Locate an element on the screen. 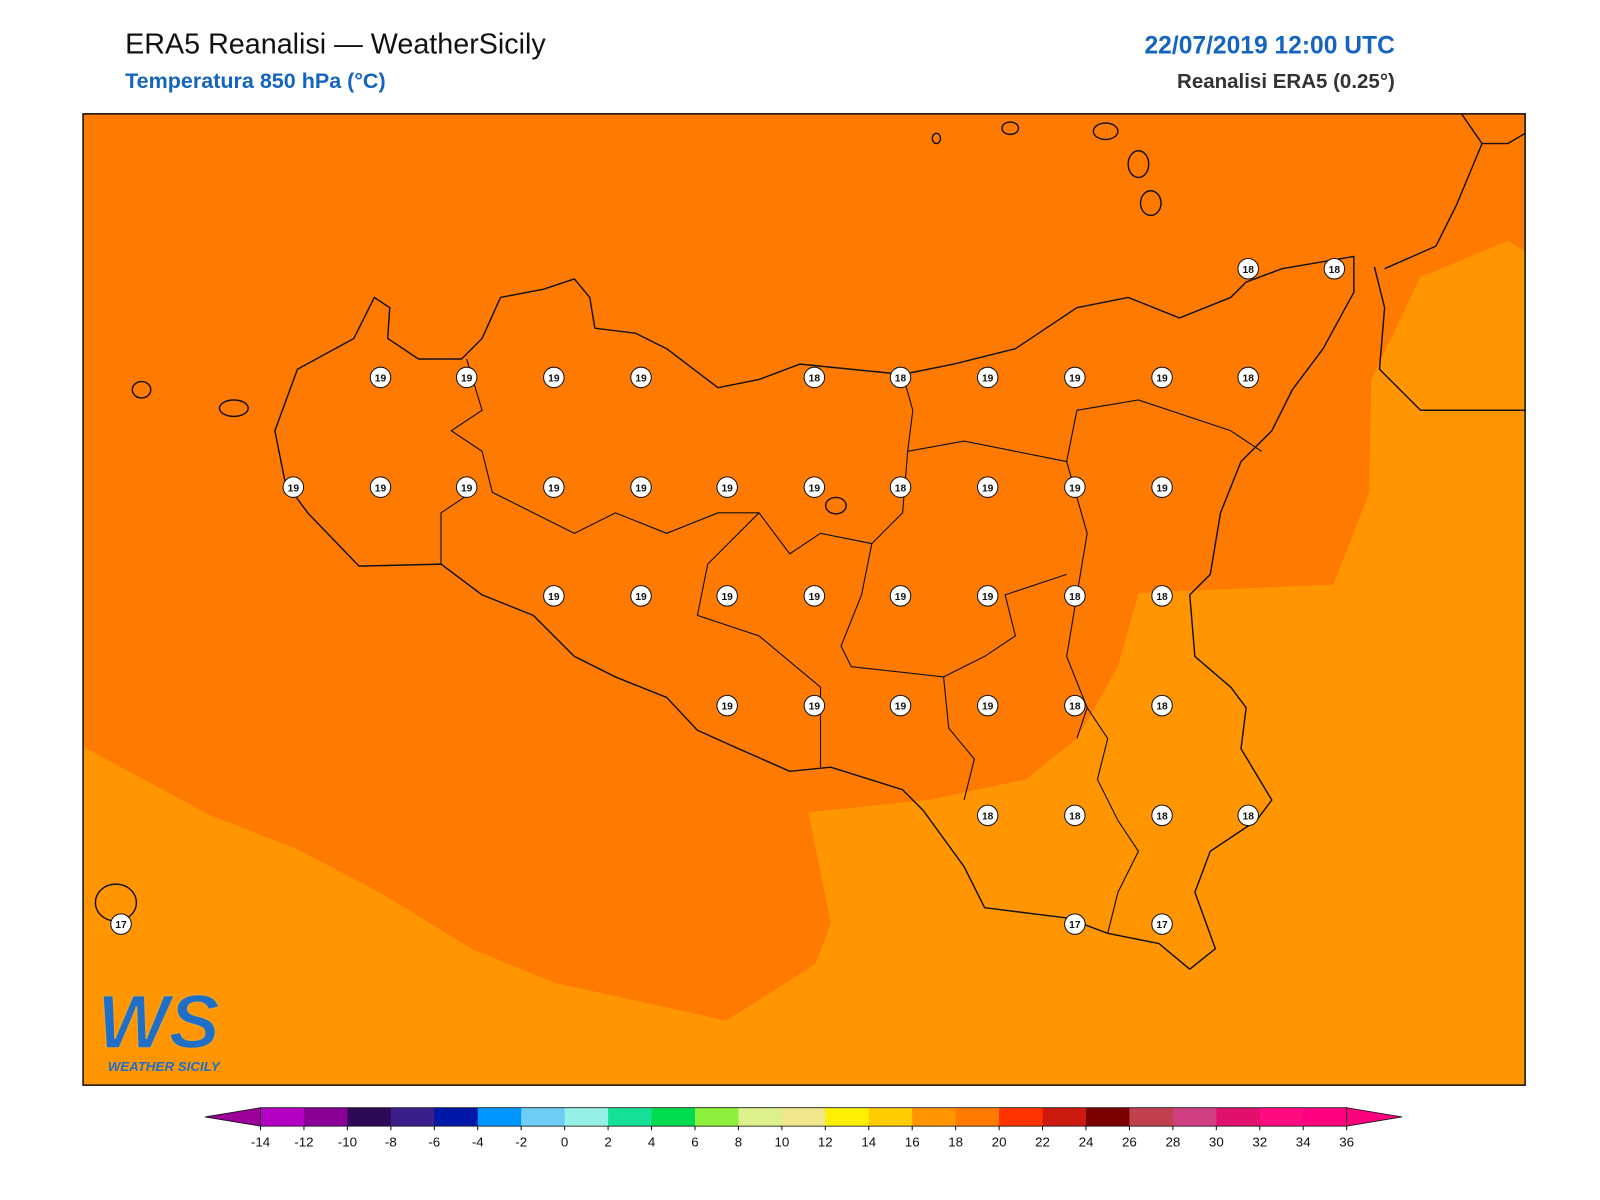  colorbar-frame is located at coordinates (804, 1117).